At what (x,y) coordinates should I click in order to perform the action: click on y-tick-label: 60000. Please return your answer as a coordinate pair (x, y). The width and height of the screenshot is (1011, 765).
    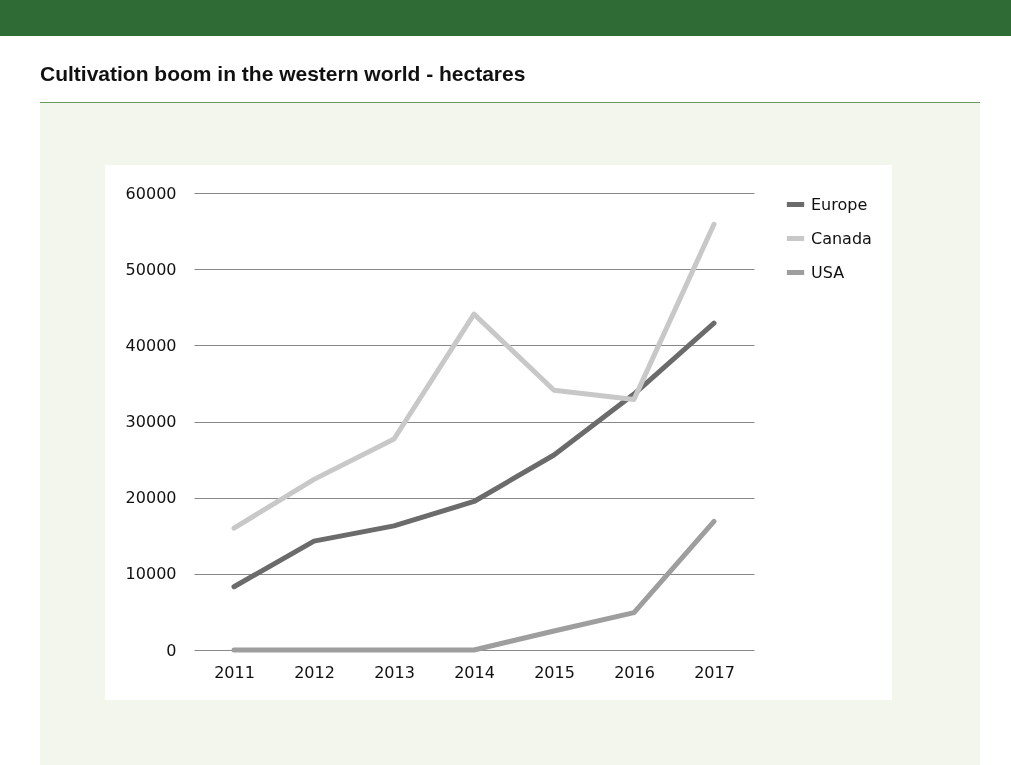
    Looking at the image, I should click on (151, 193).